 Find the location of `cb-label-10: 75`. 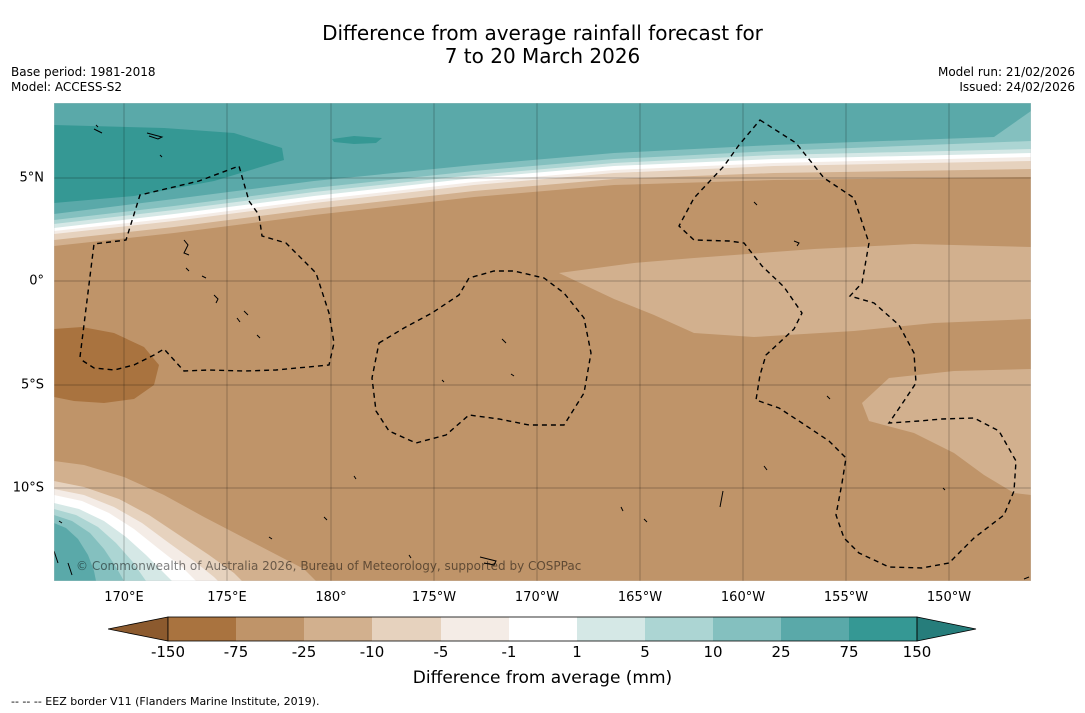

cb-label-10: 75 is located at coordinates (849, 652).